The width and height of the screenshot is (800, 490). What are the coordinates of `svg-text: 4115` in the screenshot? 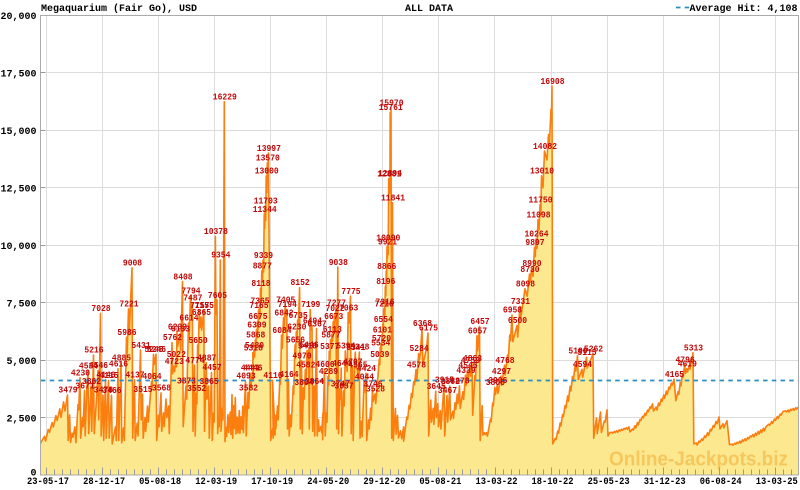 It's located at (109, 375).